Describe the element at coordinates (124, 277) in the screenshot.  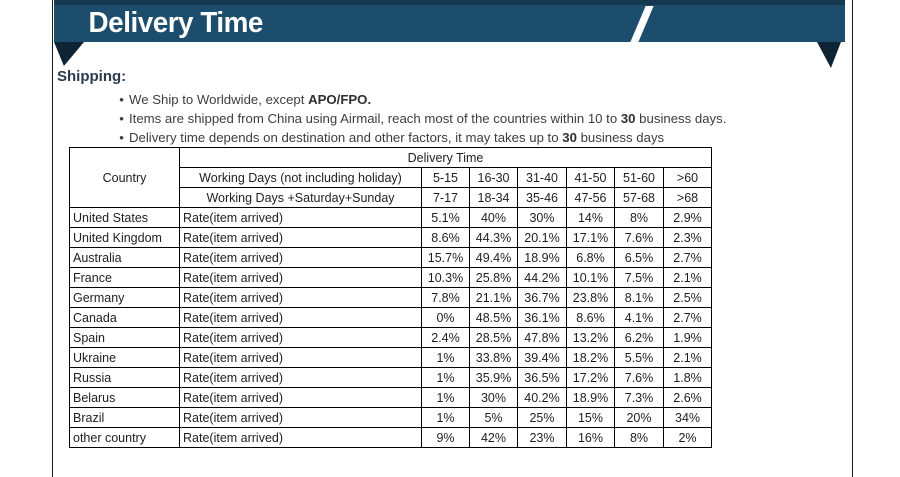
I see `country-cell: France` at that location.